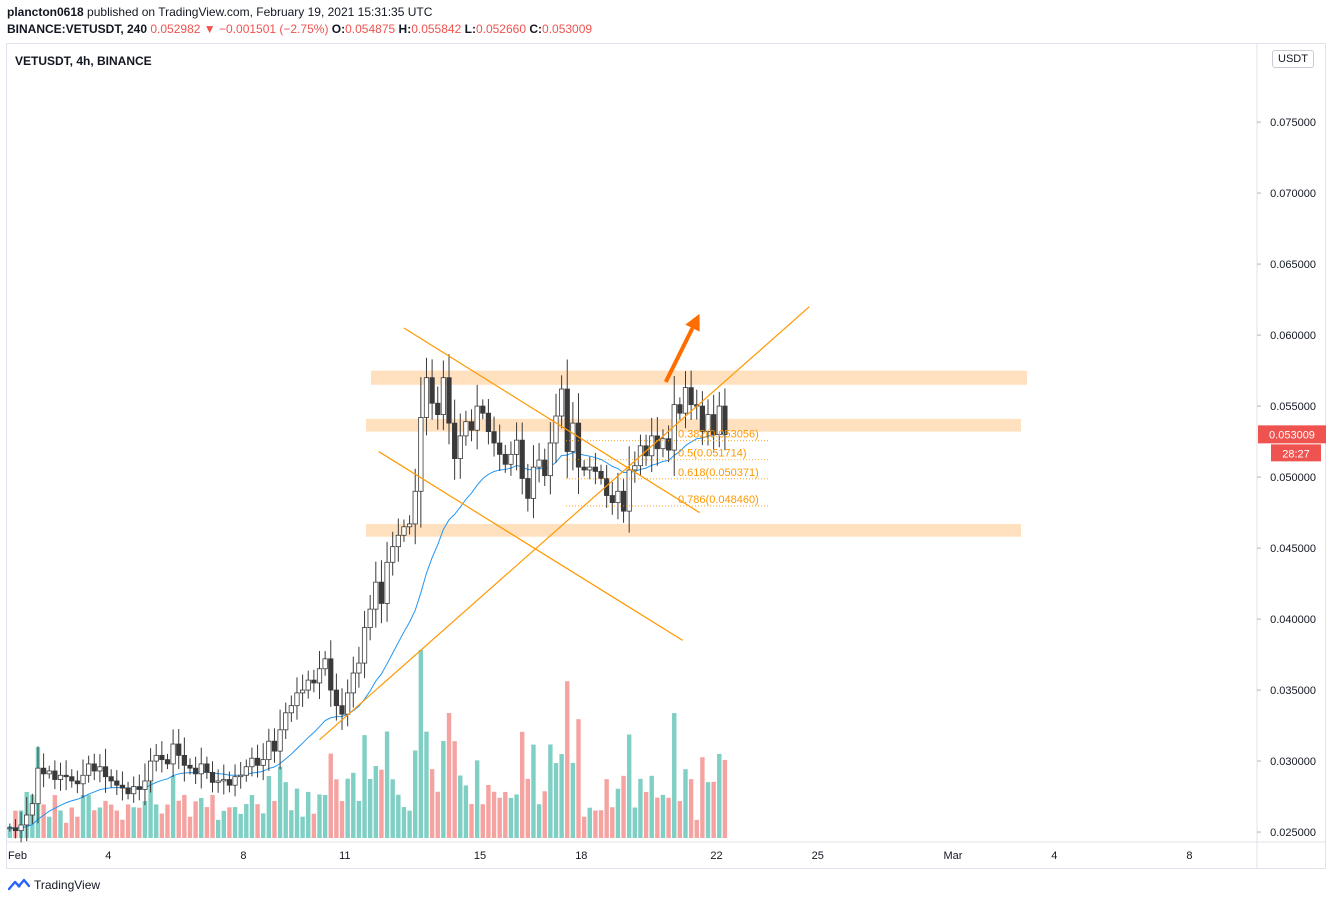 Image resolution: width=1332 pixels, height=905 pixels. Describe the element at coordinates (952, 856) in the screenshot. I see `x-tick-label-8: Mar` at that location.